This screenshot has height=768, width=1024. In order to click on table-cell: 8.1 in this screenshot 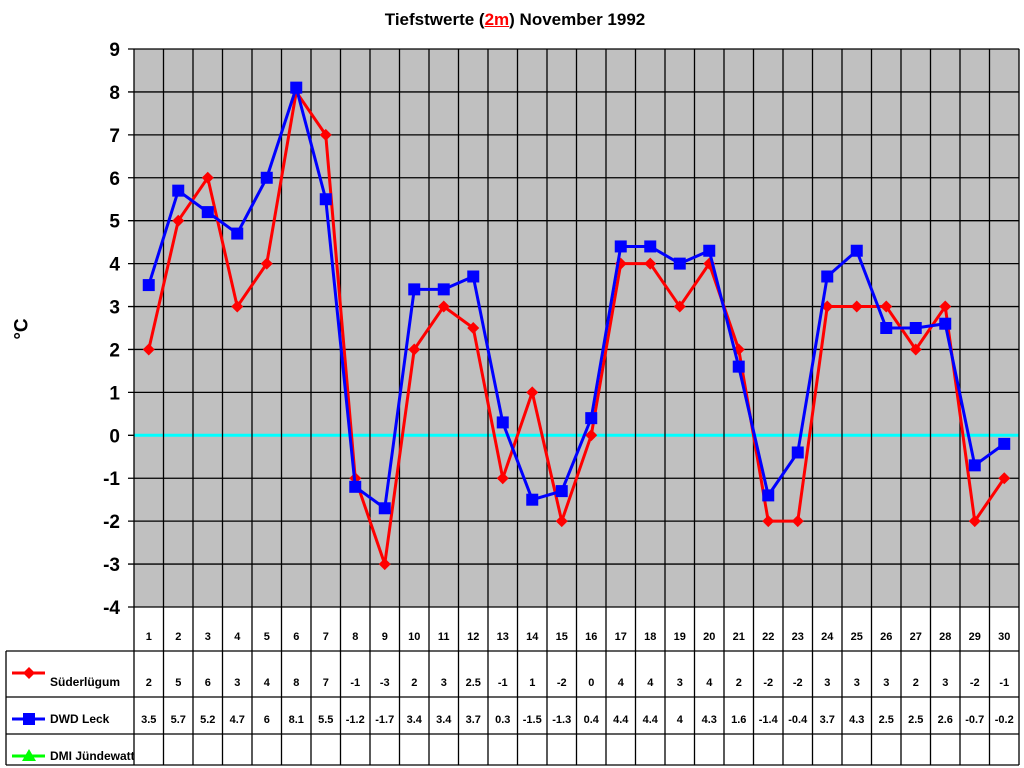, I will do `click(296, 720)`.